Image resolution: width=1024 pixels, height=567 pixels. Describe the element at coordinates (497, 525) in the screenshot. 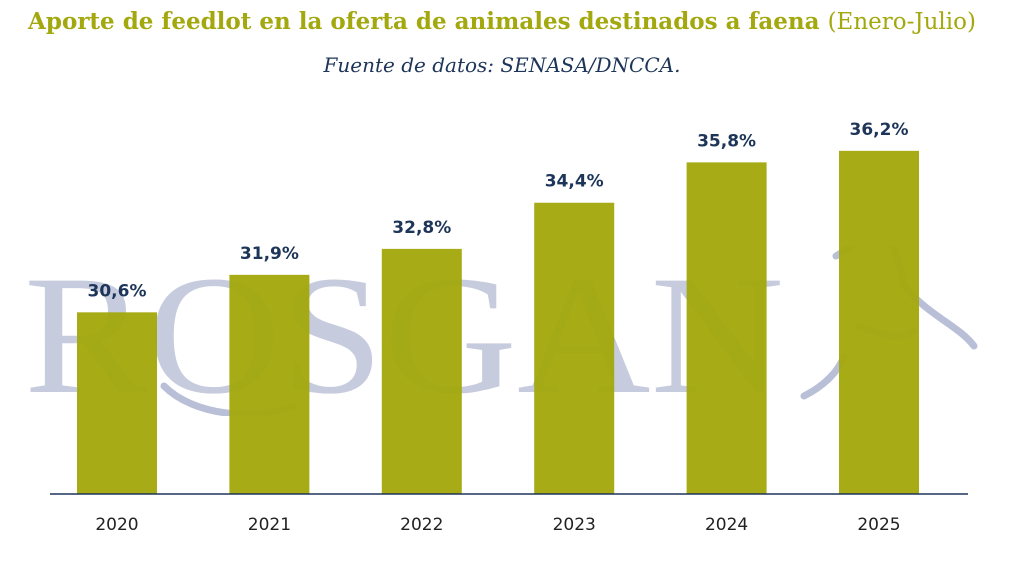

I see `x-tick-labels: 2020 2021 2022 2023 2024 2025` at that location.